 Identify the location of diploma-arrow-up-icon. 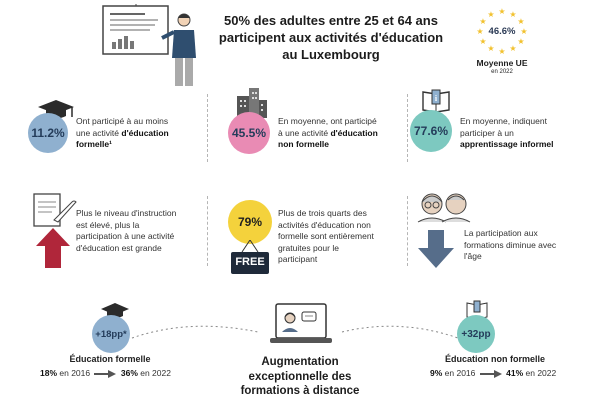
(55, 230).